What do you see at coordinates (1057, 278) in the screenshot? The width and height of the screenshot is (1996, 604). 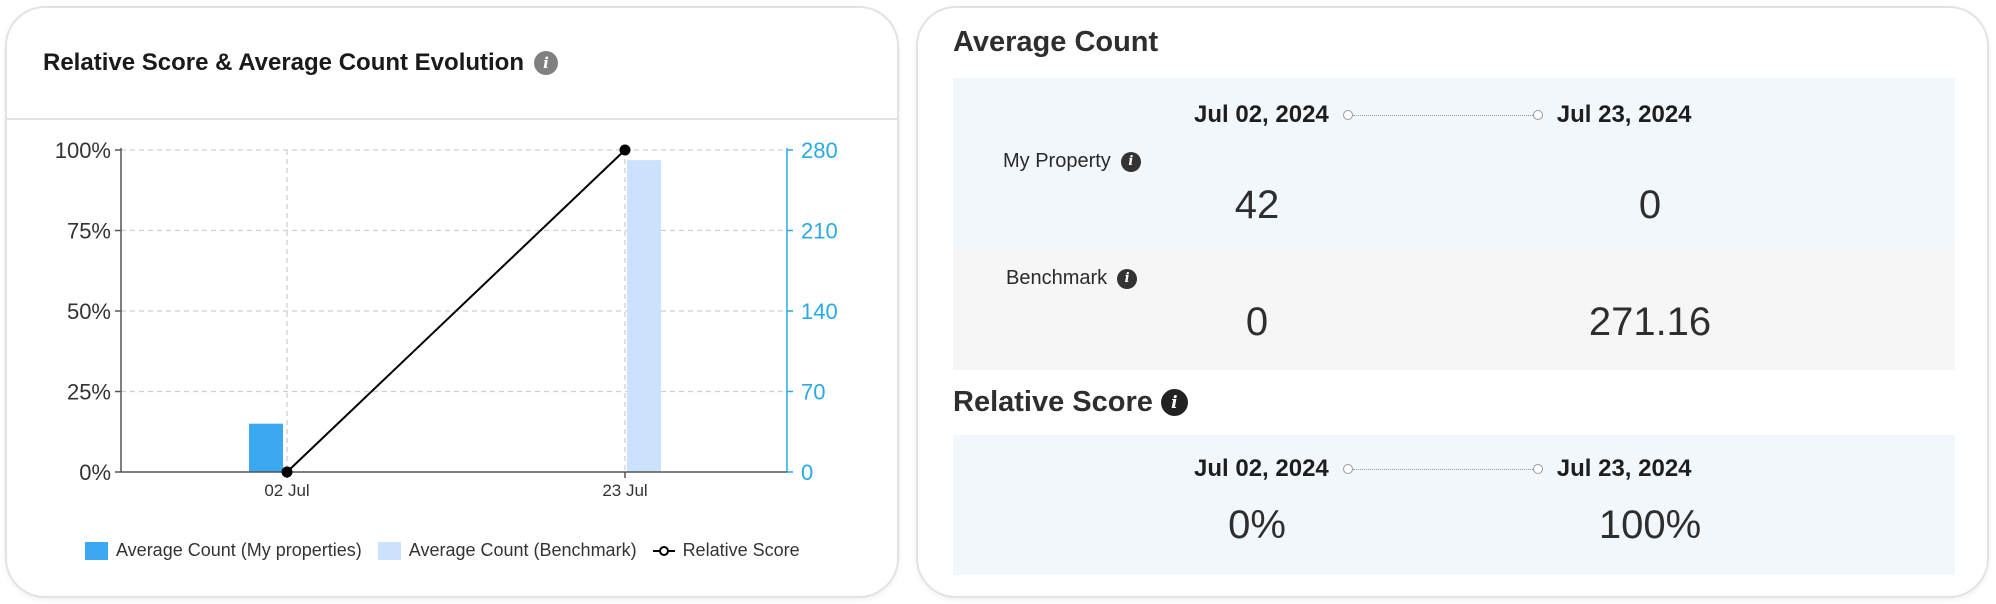 I see `benchmark-label-text: Benchmark` at bounding box center [1057, 278].